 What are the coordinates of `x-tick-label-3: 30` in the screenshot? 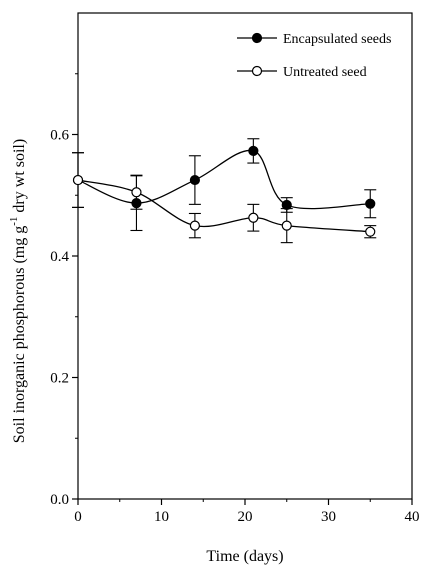 It's located at (328, 517).